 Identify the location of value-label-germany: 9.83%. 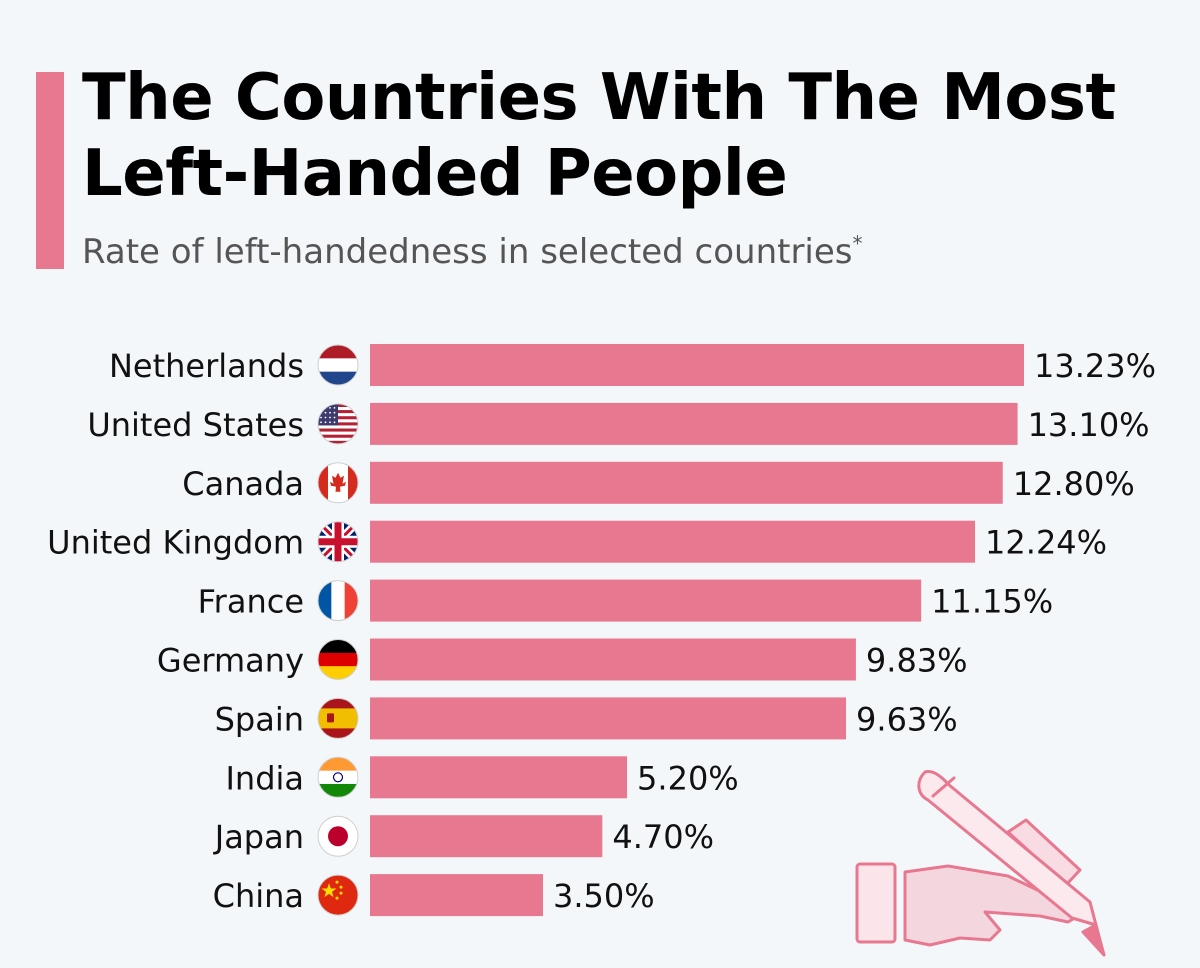
(917, 661).